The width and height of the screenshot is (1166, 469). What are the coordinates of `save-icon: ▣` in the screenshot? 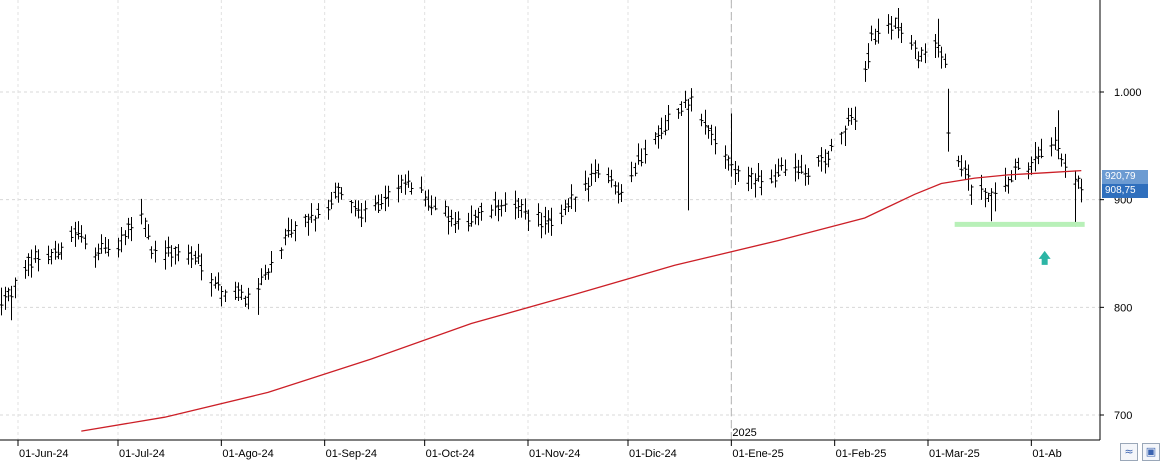 It's located at (1151, 451).